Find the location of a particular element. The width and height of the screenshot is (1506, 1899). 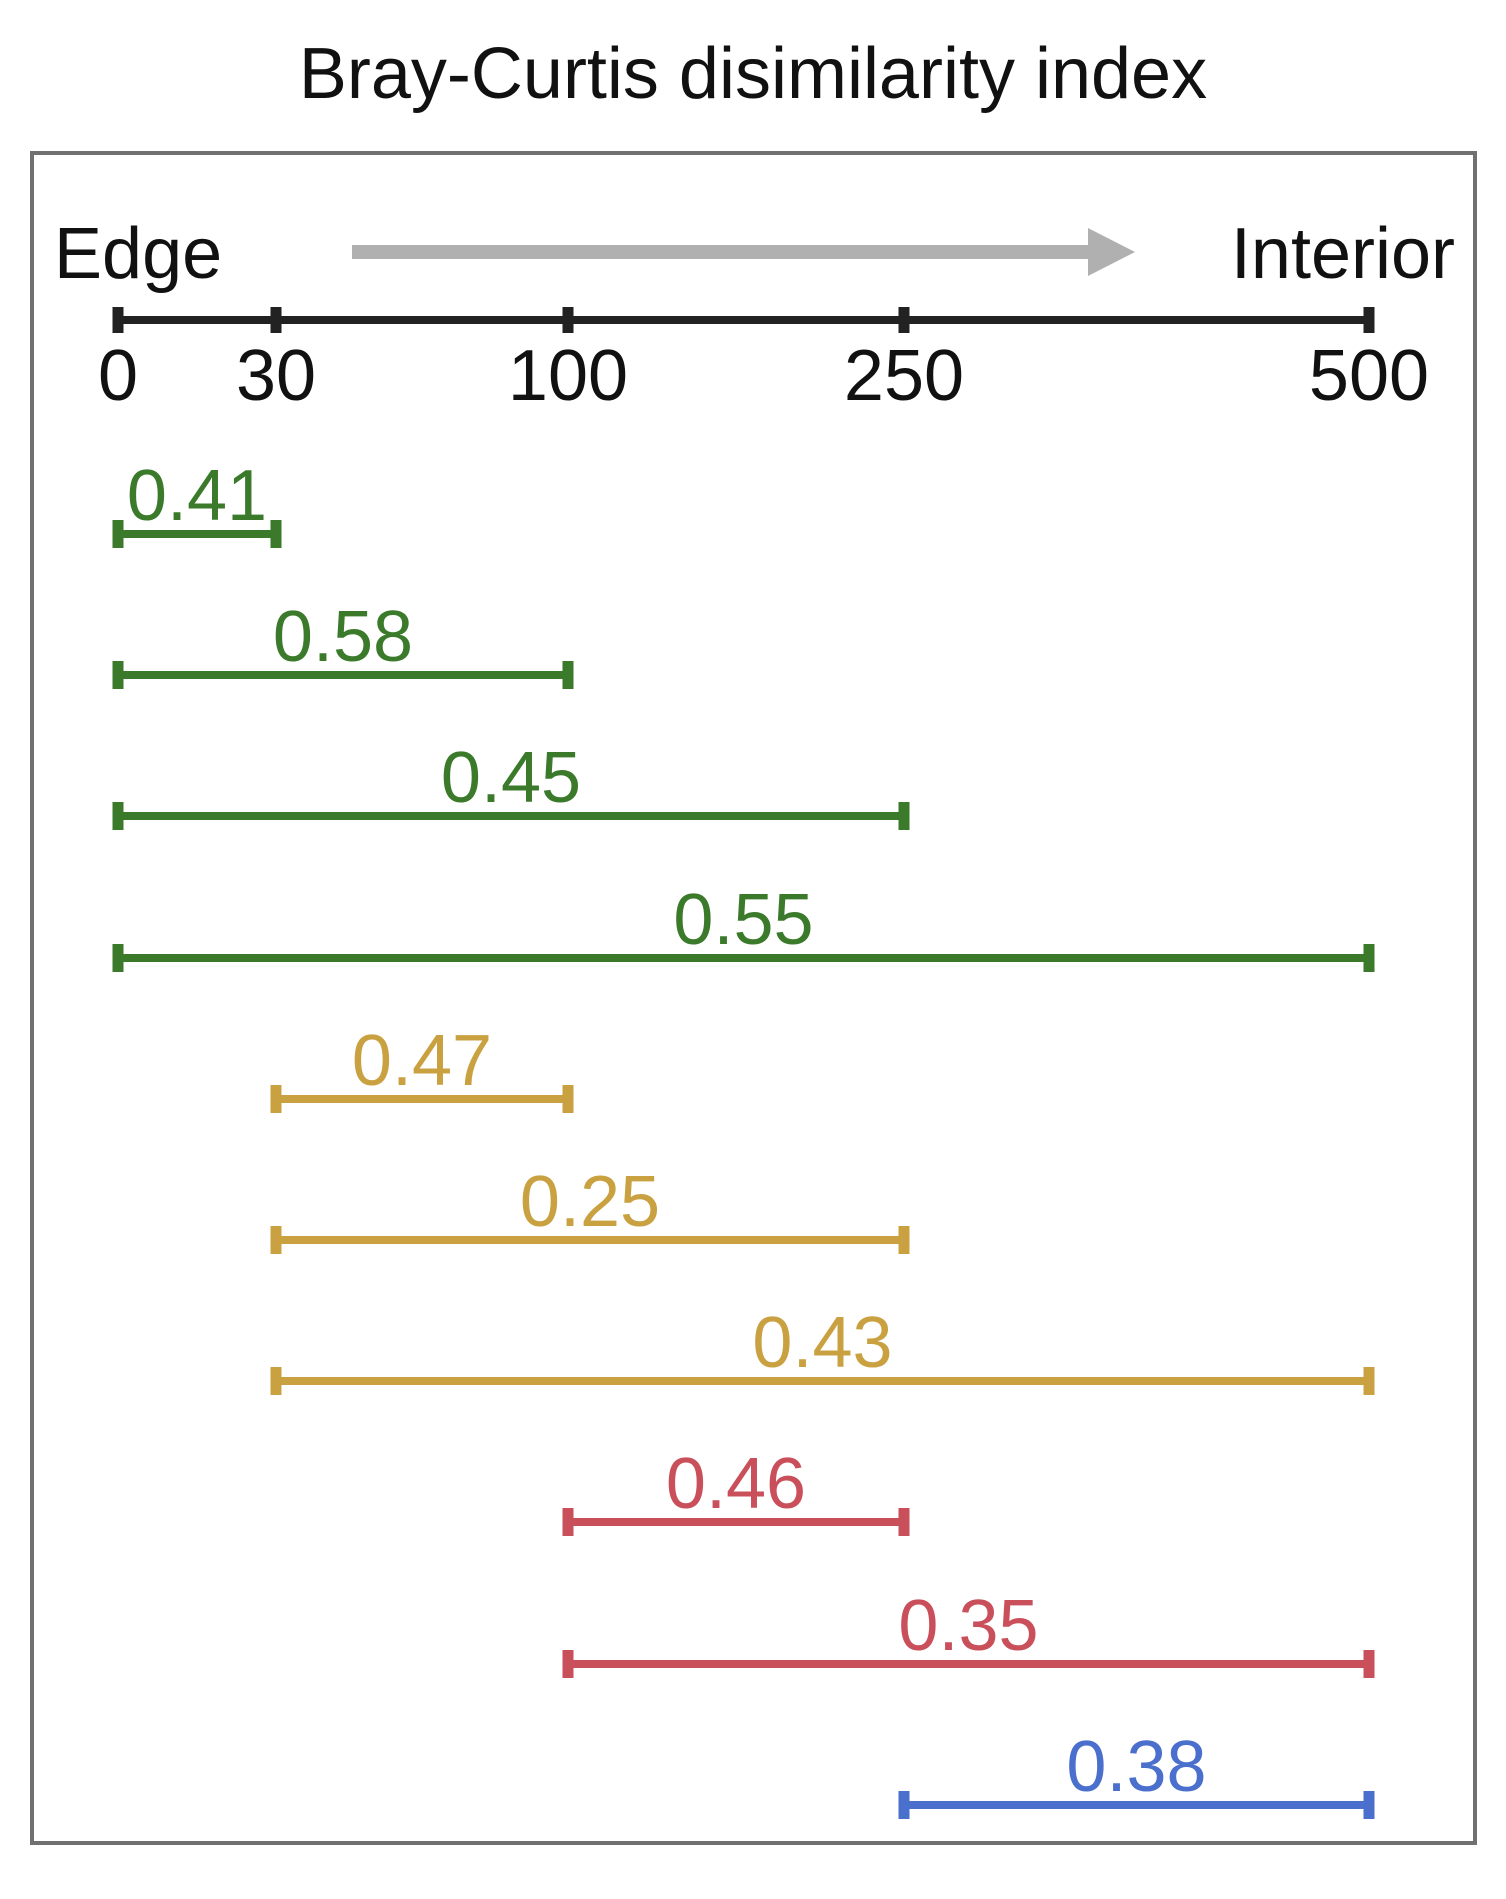

comparison-bar: 0.35 is located at coordinates (968, 1632).